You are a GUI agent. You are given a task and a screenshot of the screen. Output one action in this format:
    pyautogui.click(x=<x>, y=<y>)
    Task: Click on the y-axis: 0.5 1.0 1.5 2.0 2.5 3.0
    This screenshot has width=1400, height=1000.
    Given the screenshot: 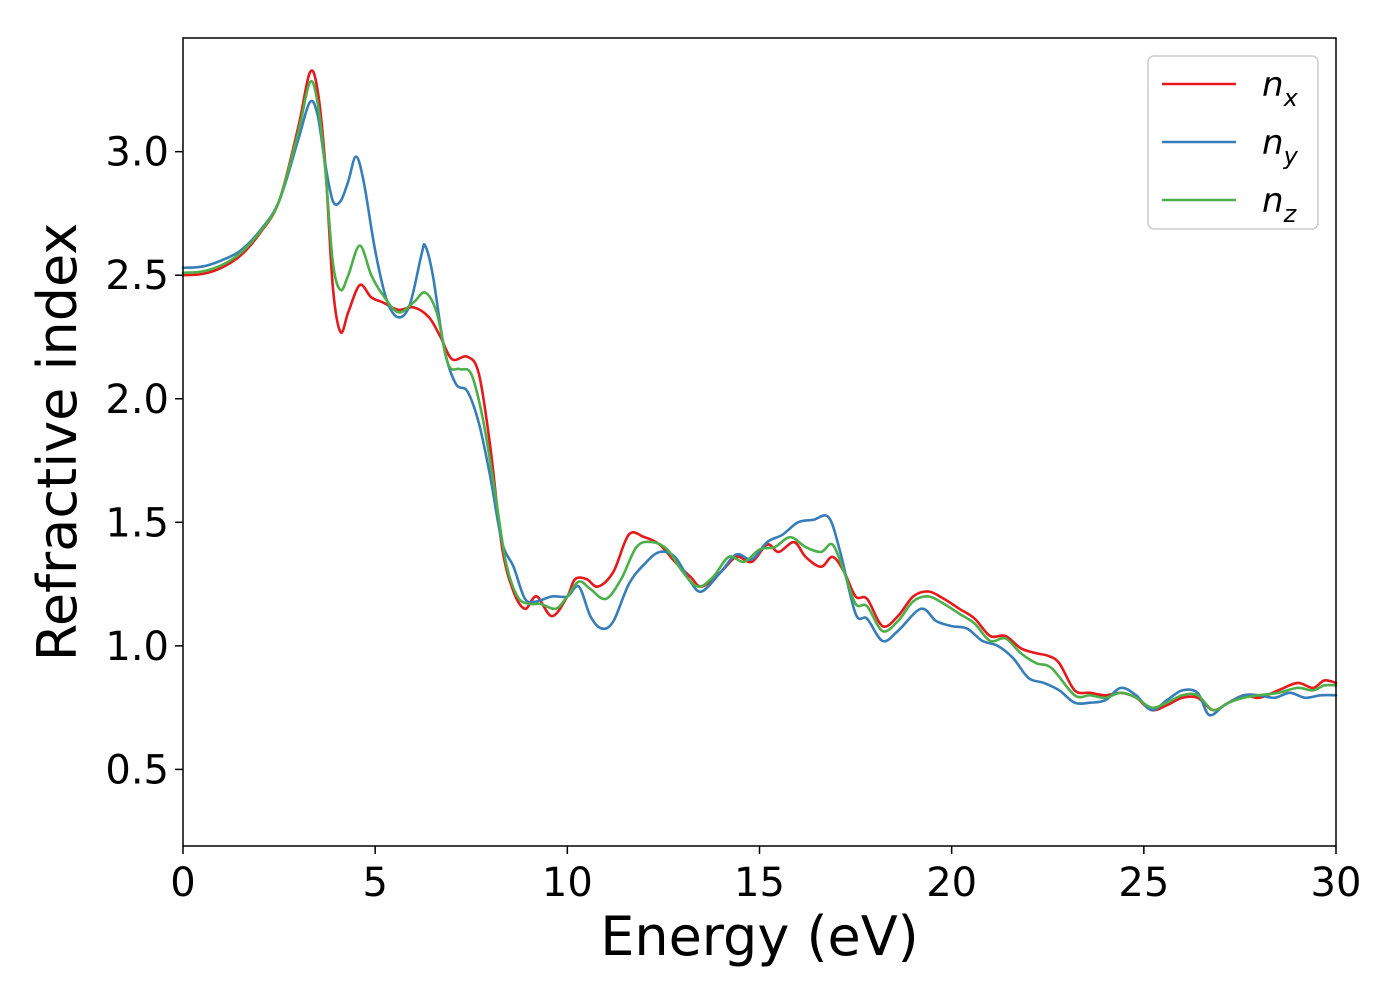 What is the action you would take?
    pyautogui.click(x=144, y=461)
    